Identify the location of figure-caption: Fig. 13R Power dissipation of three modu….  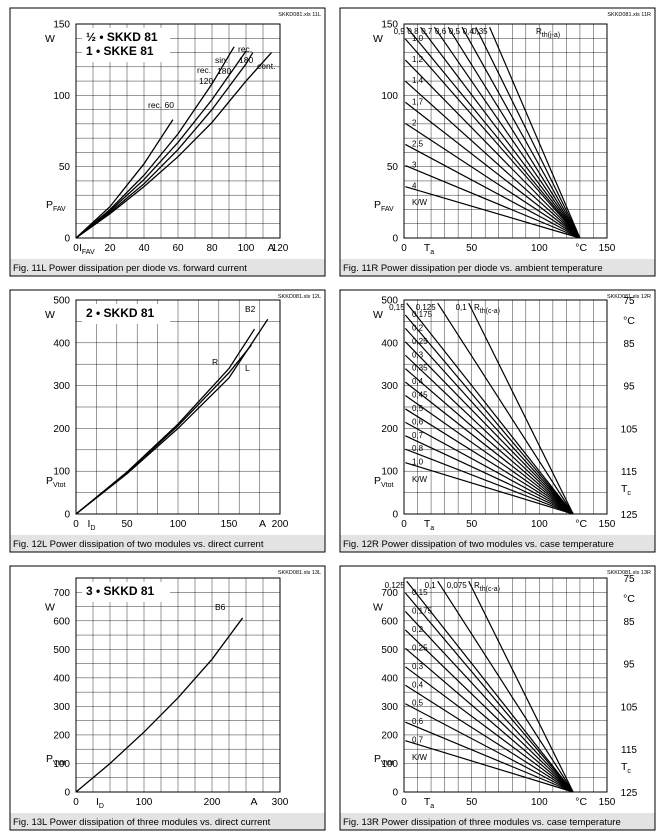
(482, 822).